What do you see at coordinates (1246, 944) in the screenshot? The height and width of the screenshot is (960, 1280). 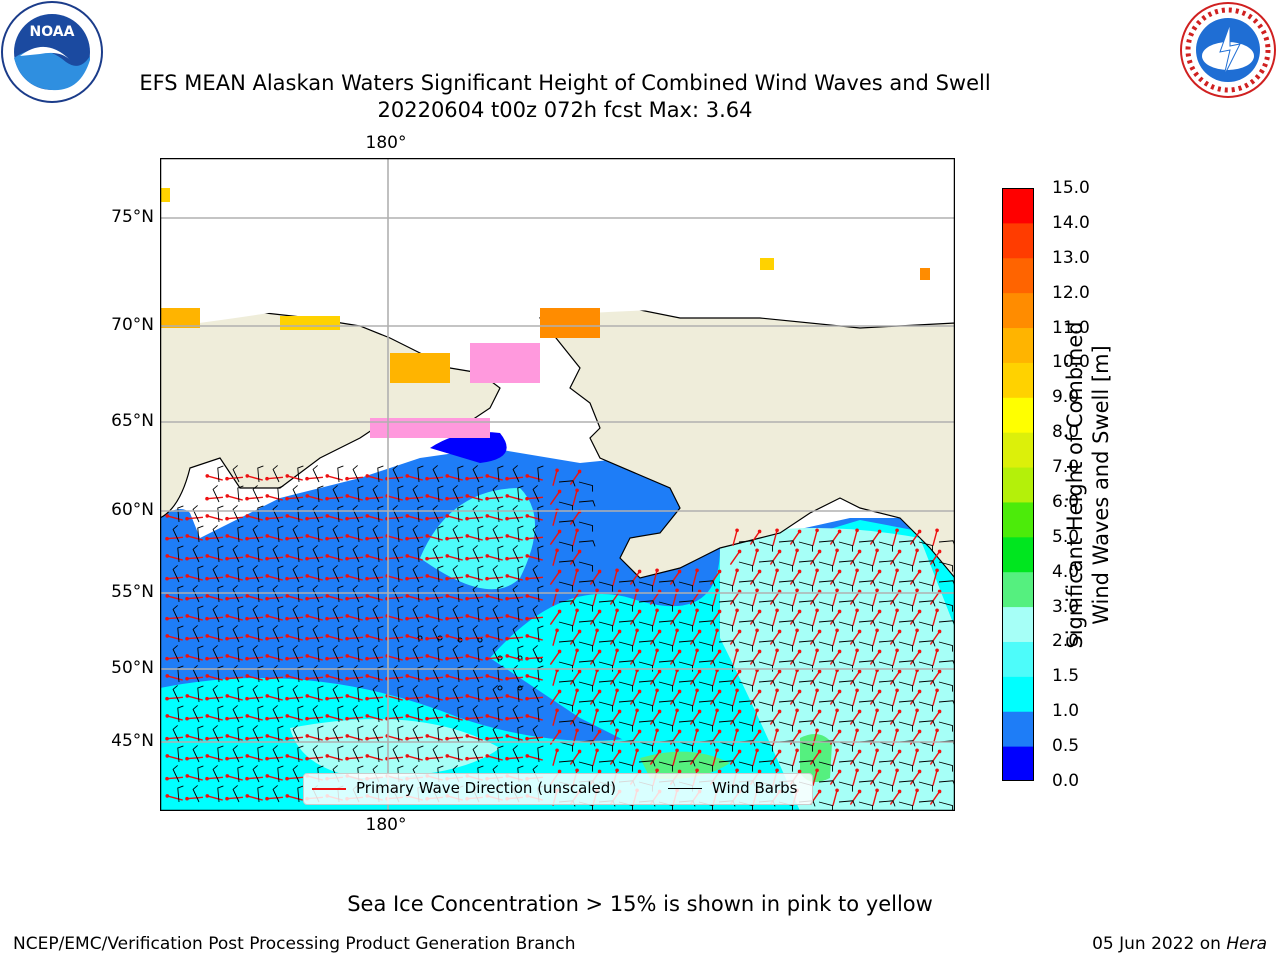 I see `footer-host: Hera` at bounding box center [1246, 944].